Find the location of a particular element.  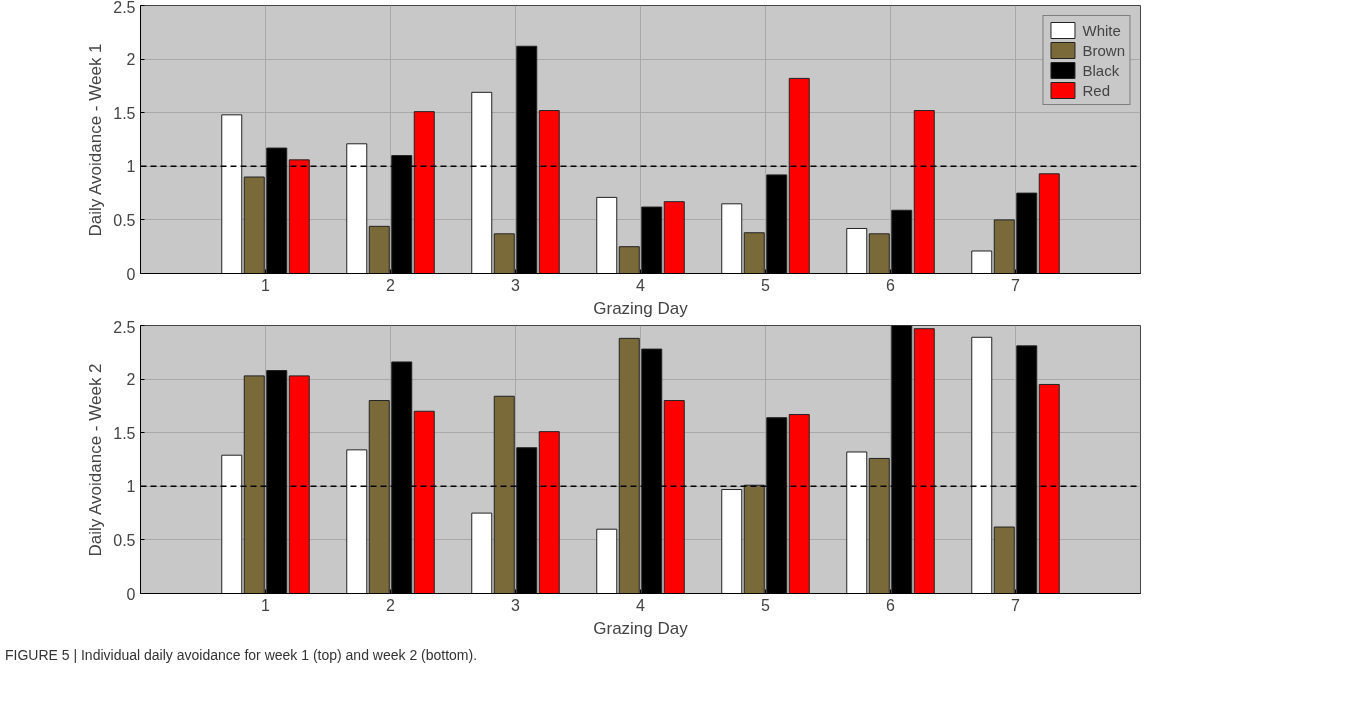

y-axis-title: Daily Avoidance - Week 1 is located at coordinates (96, 140).